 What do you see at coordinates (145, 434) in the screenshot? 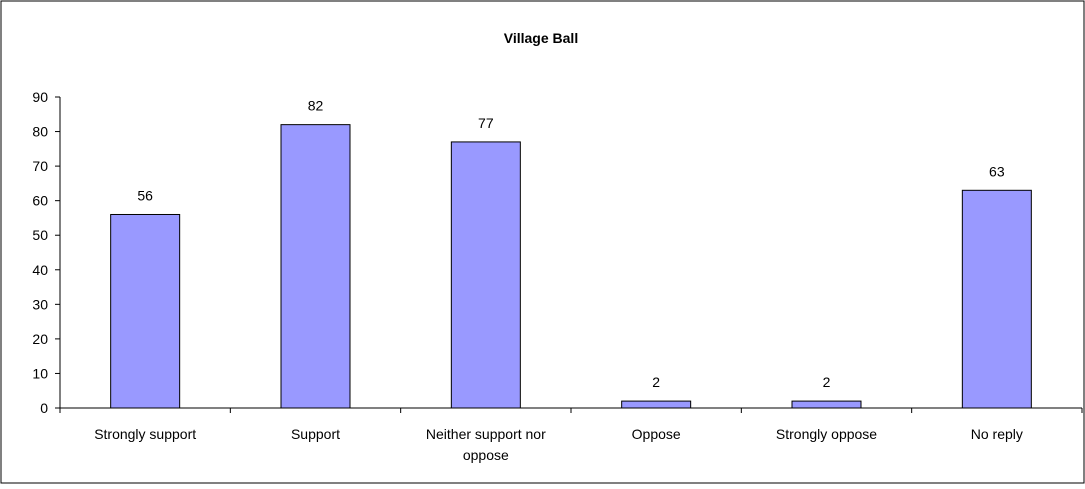
I see `x-category-label: Strongly support` at bounding box center [145, 434].